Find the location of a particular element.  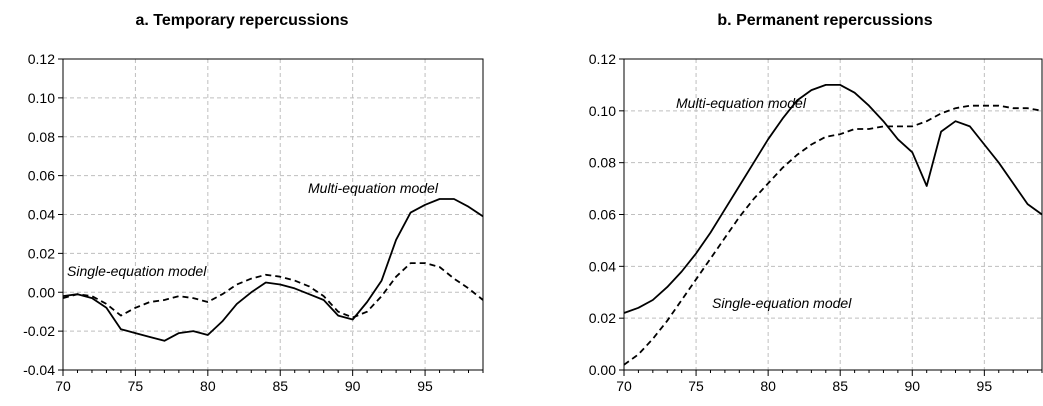

panel-a-ytick-label: 0.06 is located at coordinates (41, 176).